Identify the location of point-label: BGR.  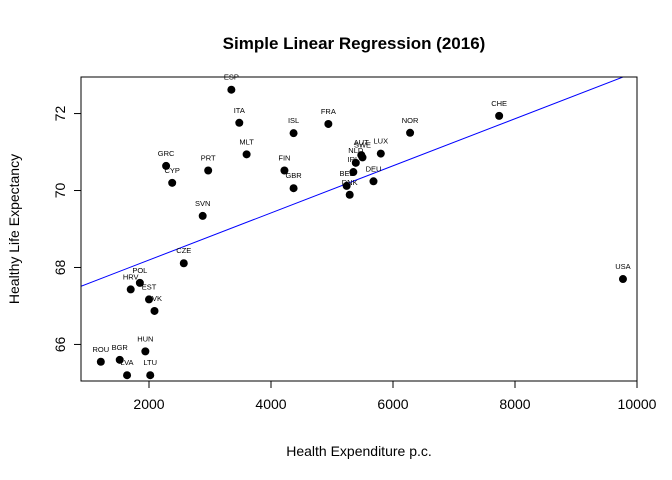
(120, 347).